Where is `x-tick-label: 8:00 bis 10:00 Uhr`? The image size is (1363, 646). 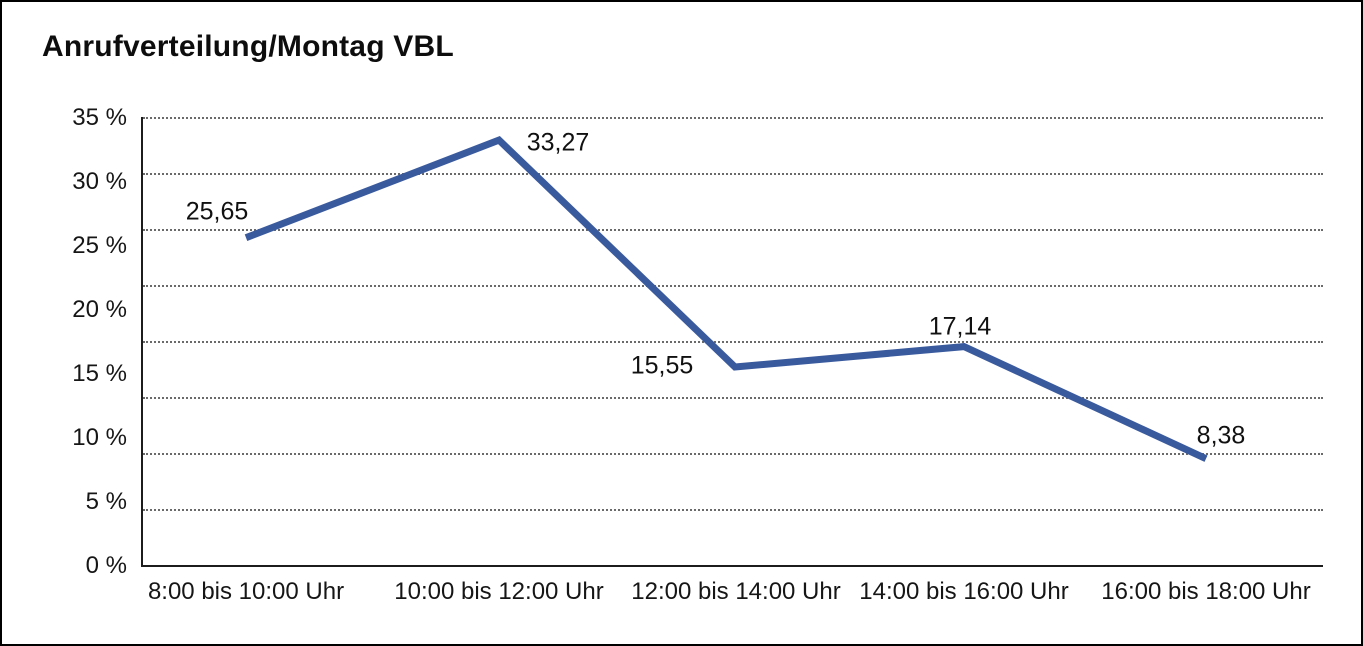 x-tick-label: 8:00 bis 10:00 Uhr is located at coordinates (246, 591).